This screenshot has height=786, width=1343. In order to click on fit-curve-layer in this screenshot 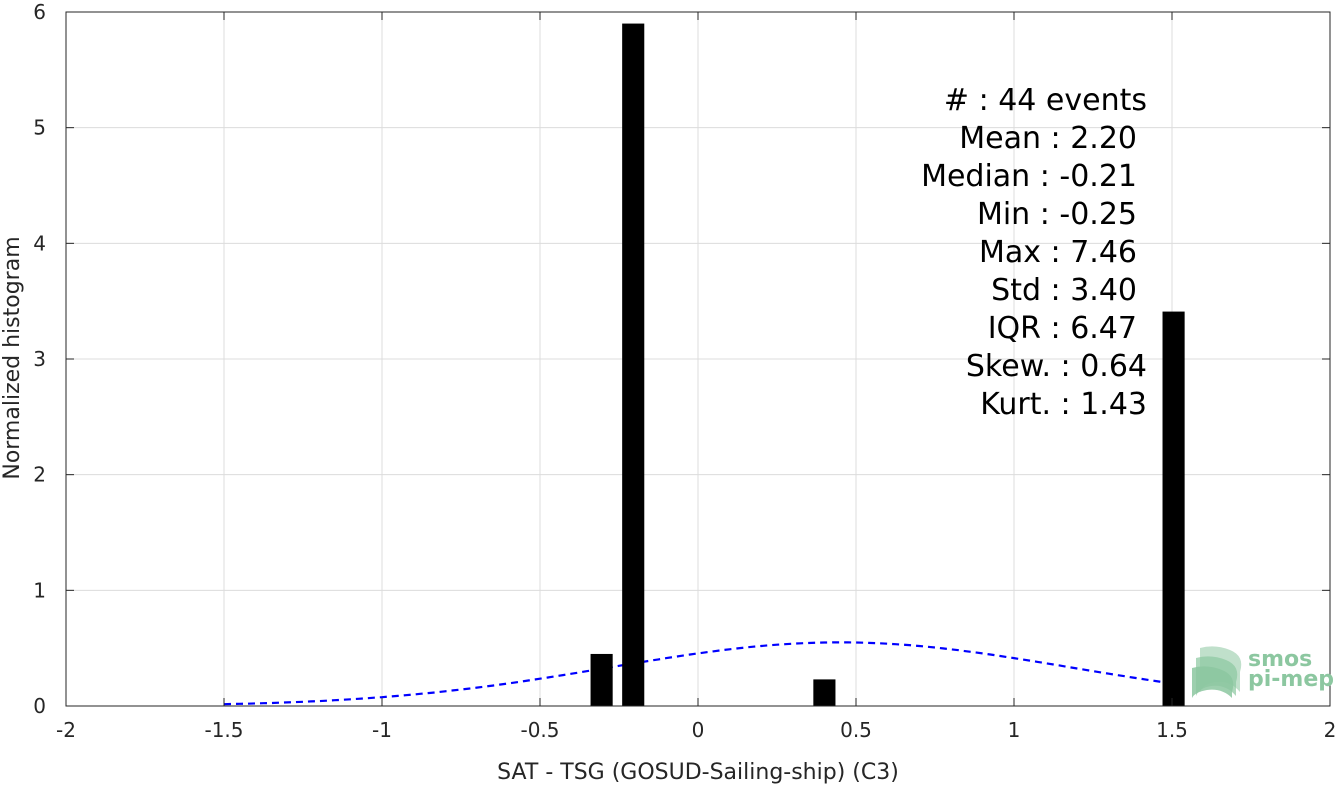, I will do `click(698, 673)`.